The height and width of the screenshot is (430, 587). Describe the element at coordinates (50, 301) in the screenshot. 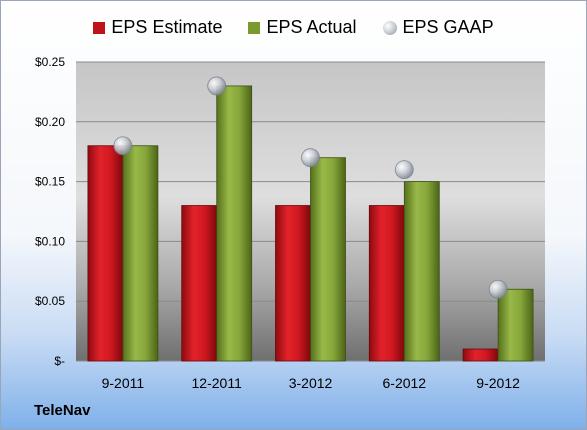

I see `y-tick-label: $0.05` at that location.